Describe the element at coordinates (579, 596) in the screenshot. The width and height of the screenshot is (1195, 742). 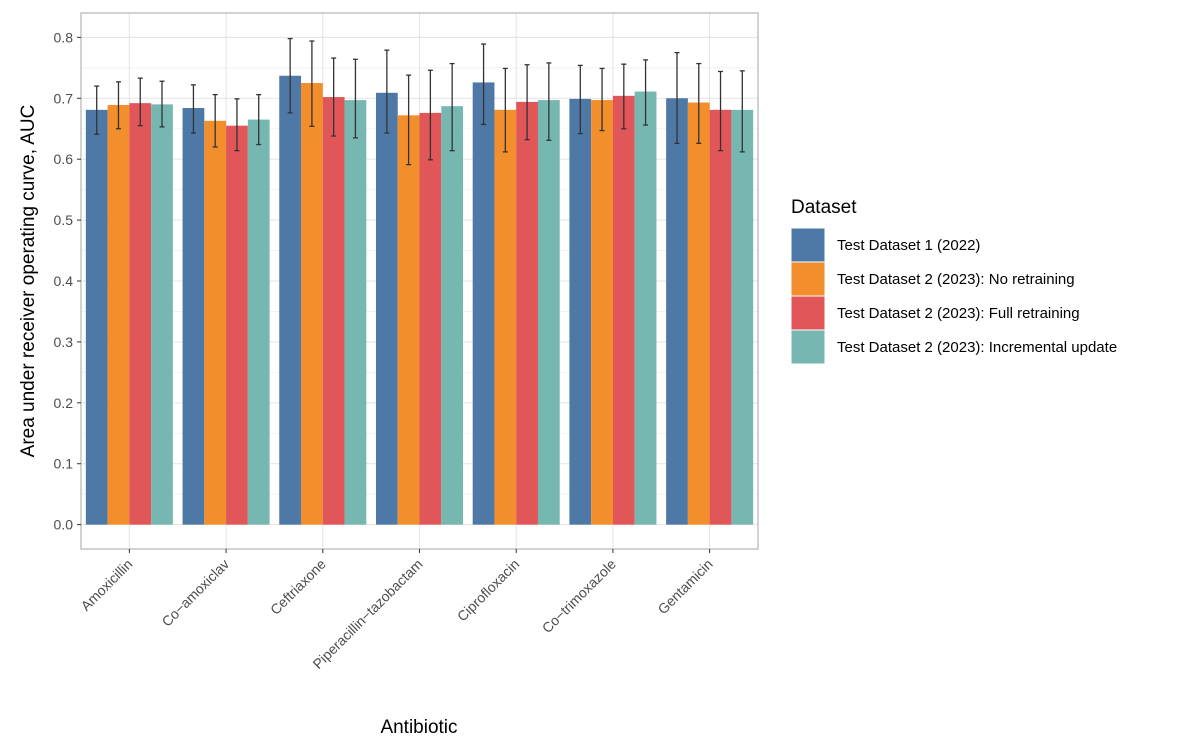
I see `x-tick-label: Co−trimoxazole` at that location.